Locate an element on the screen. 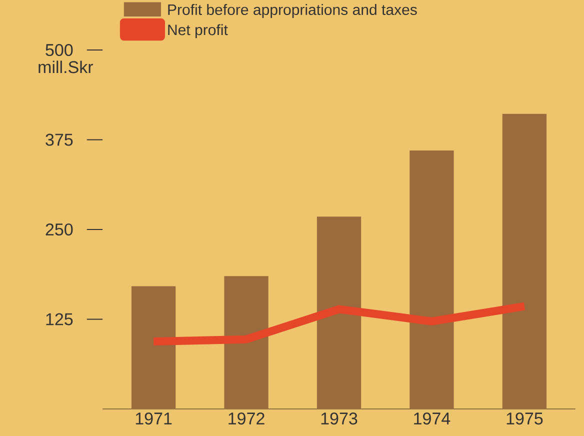  y-tick-label: 375 is located at coordinates (59, 140).